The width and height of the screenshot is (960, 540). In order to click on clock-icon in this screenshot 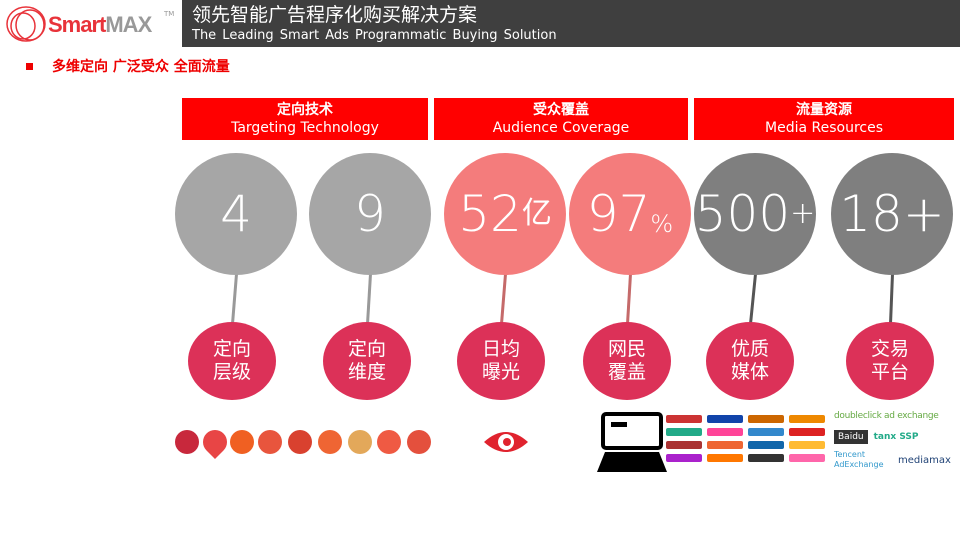, I will do `click(187, 442)`.